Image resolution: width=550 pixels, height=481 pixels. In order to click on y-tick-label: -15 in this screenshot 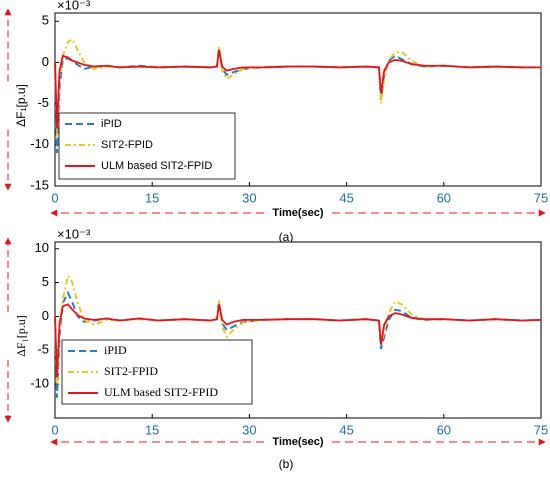, I will do `click(39, 184)`.